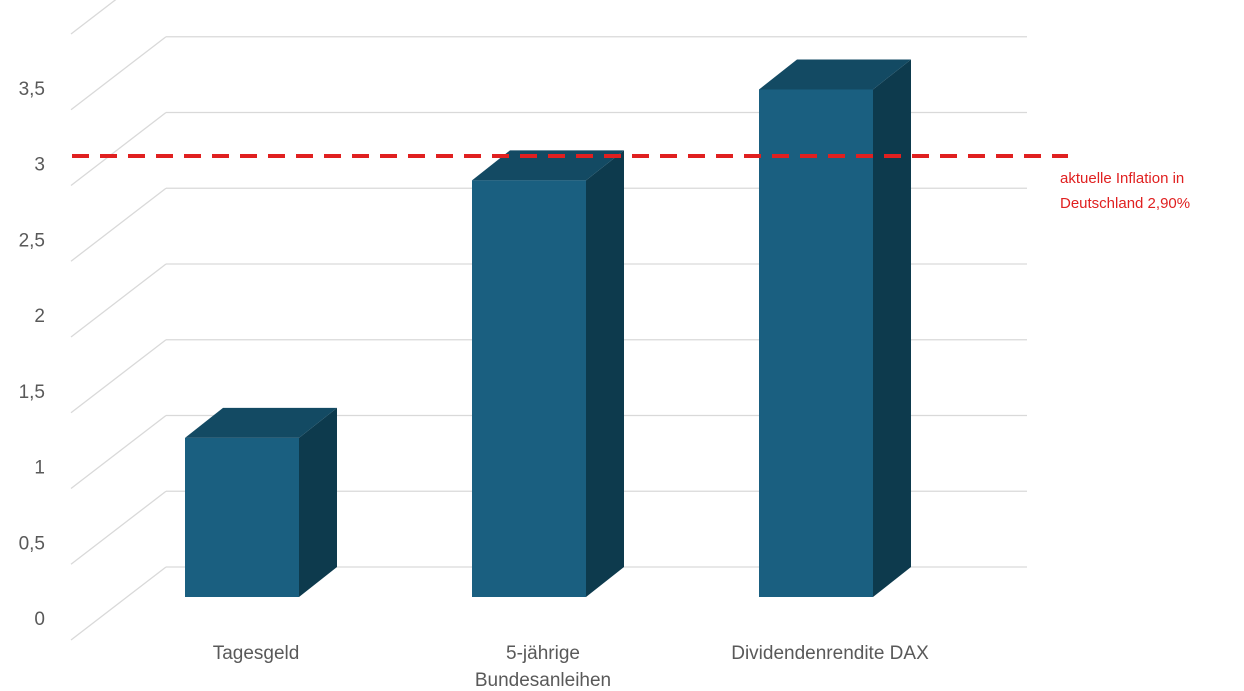  Describe the element at coordinates (32, 392) in the screenshot. I see `y-tick-label: 1,5` at that location.